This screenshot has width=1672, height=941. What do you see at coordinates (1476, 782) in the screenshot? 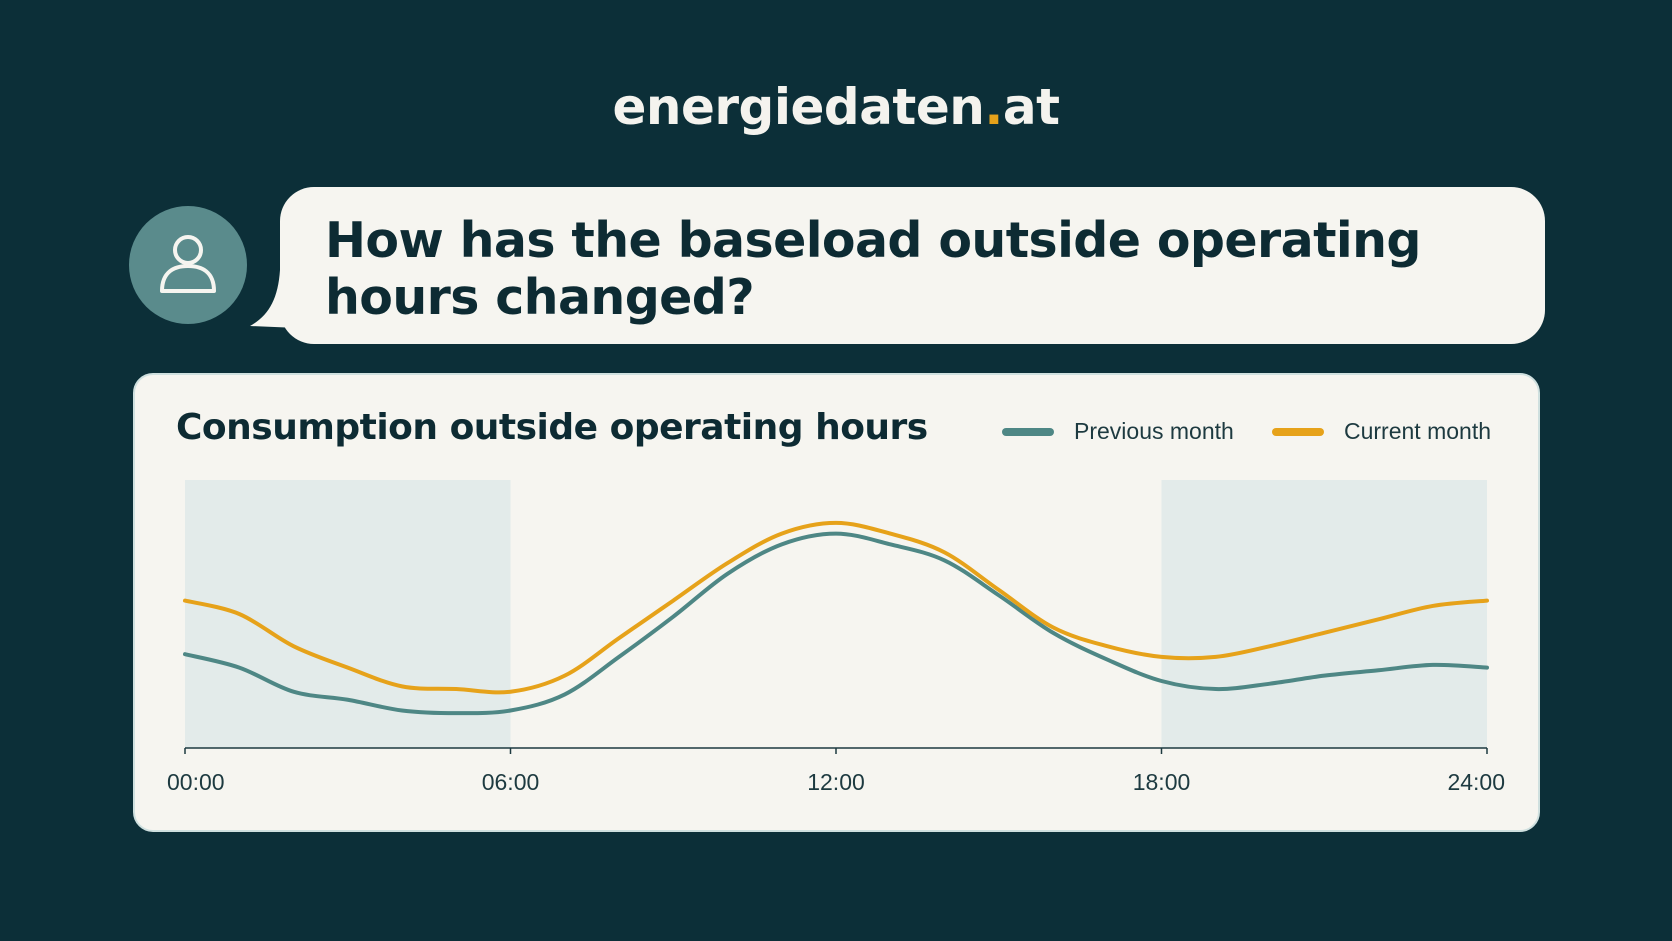
I see `x-tick-label: 24:00` at bounding box center [1476, 782].